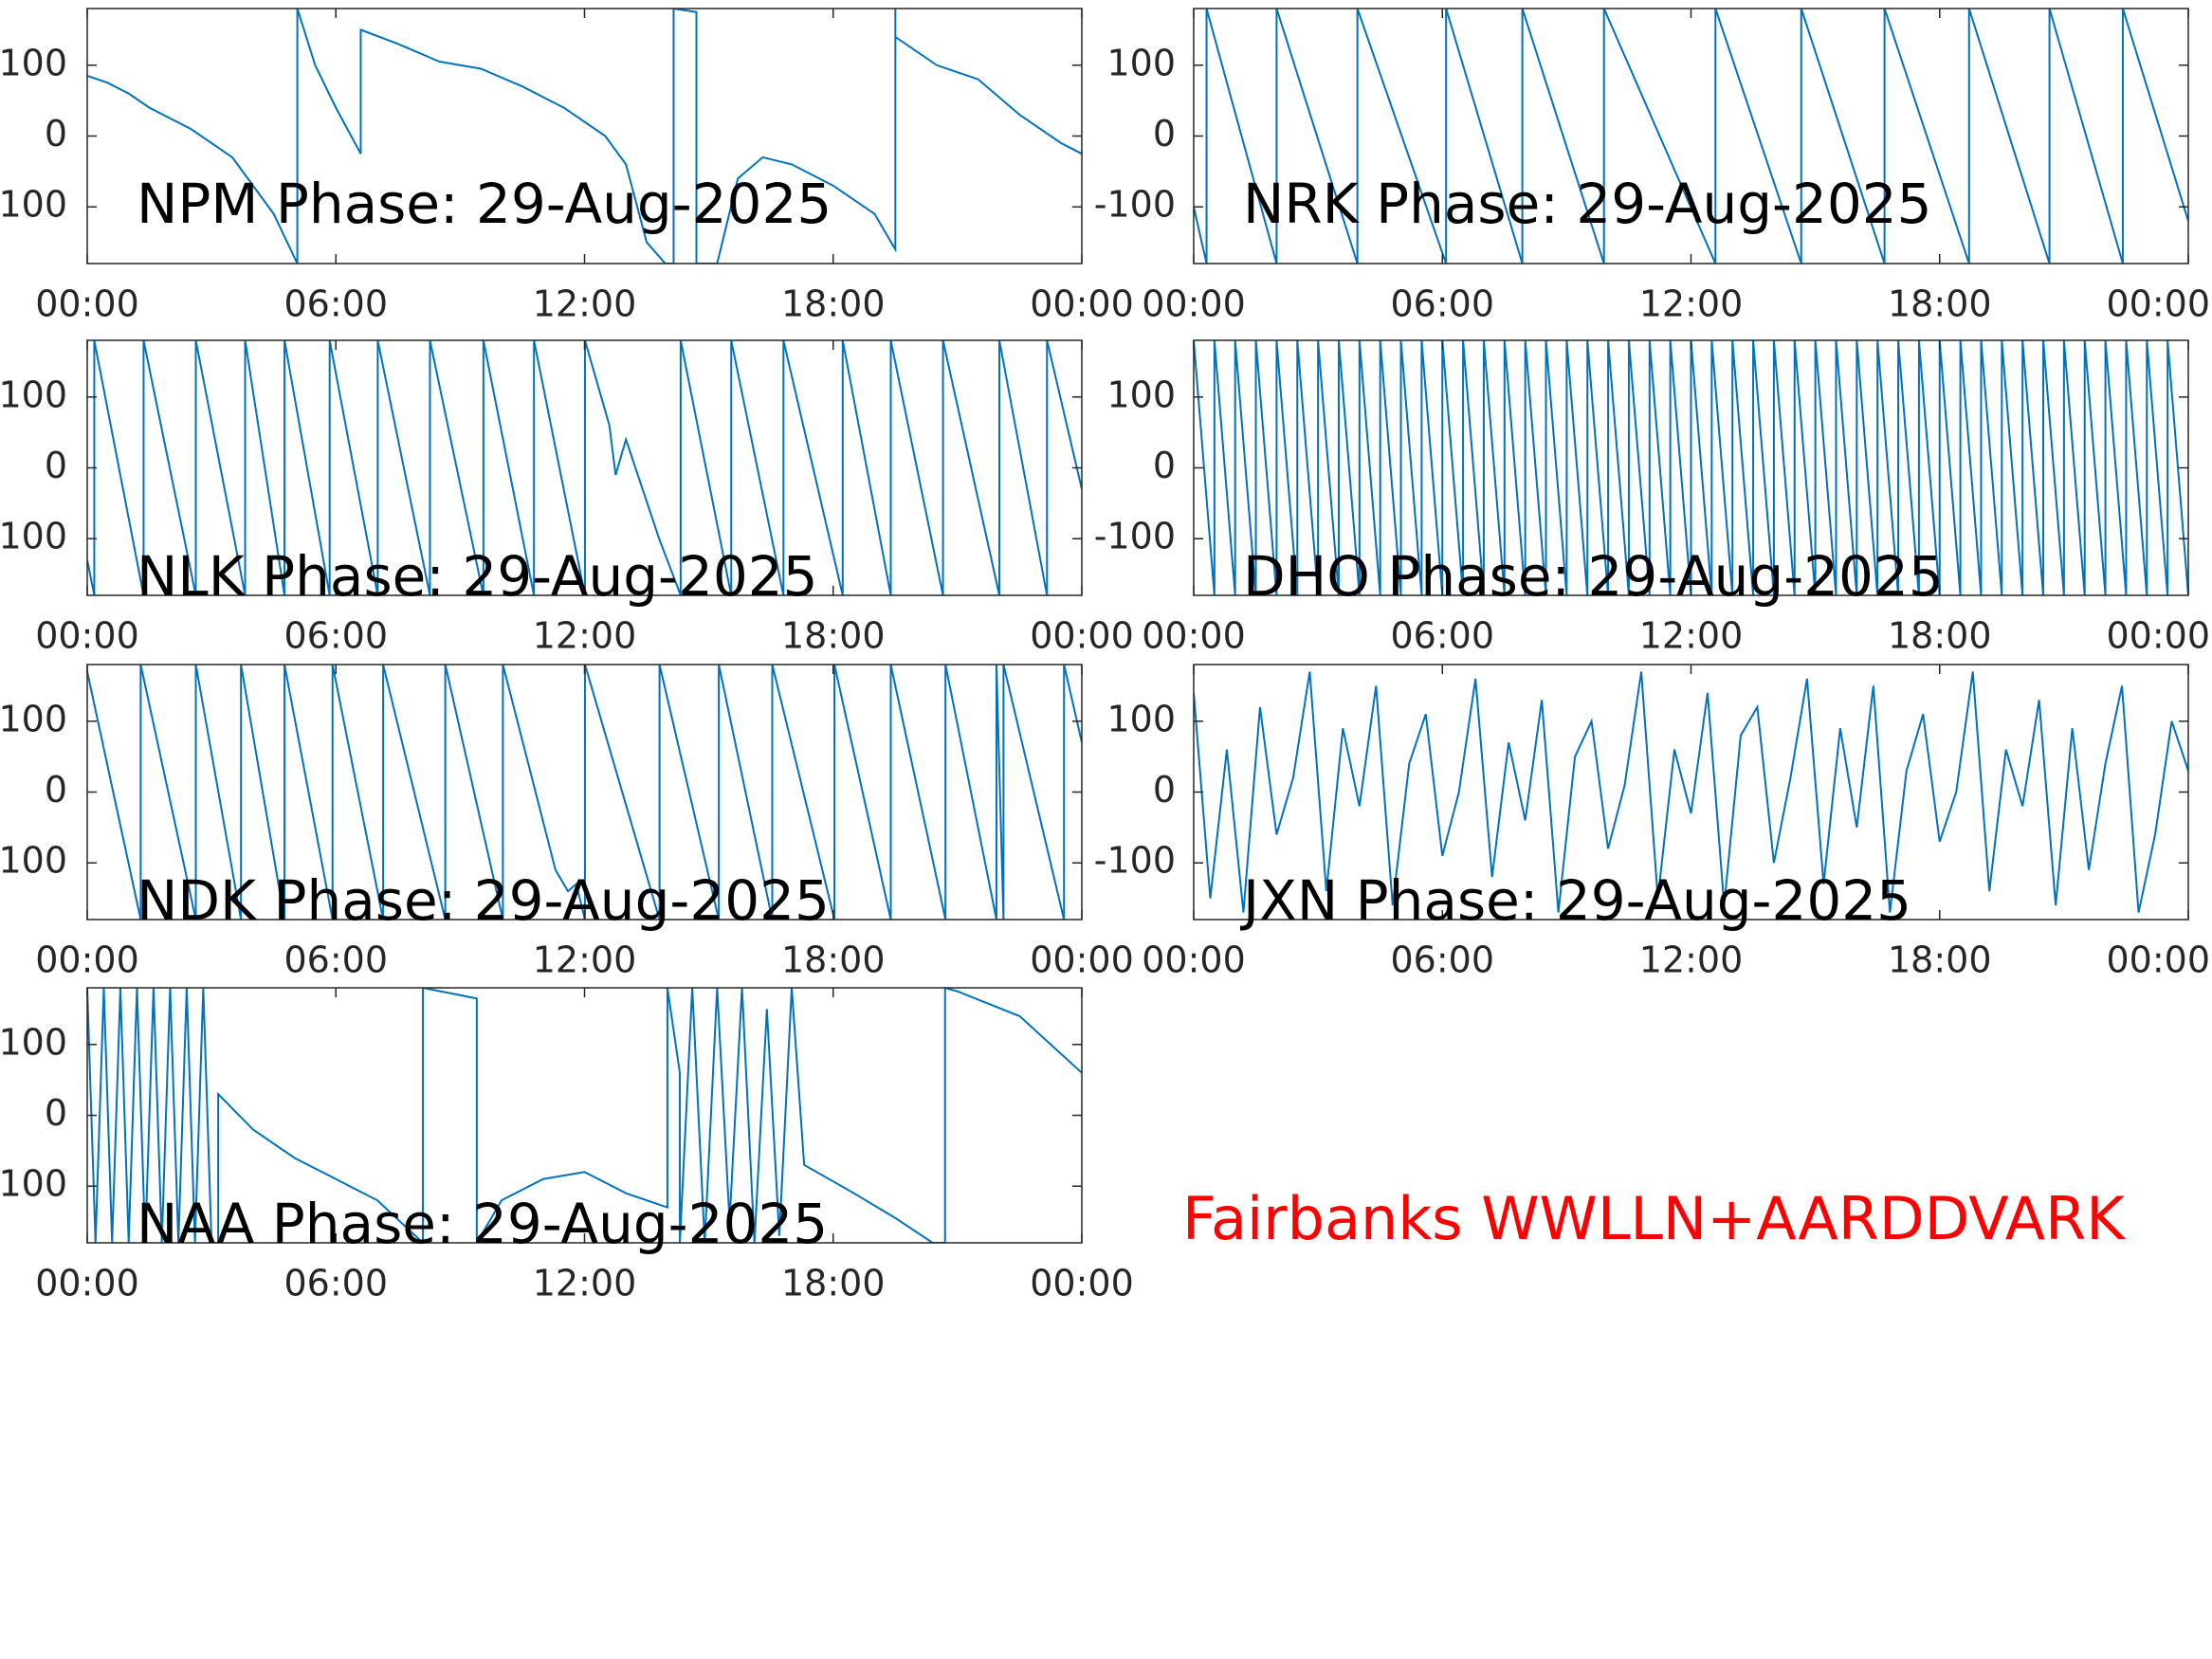  I want to click on subplot-title: NRK Phase: 29-Aug-2025, so click(1587, 204).